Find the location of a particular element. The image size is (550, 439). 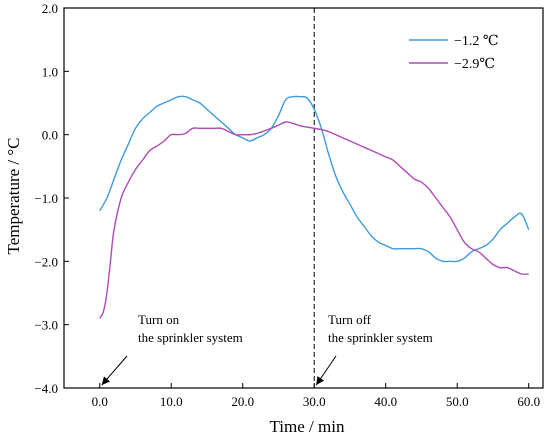

annotation-text-1: the sprinkler system is located at coordinates (190, 337).